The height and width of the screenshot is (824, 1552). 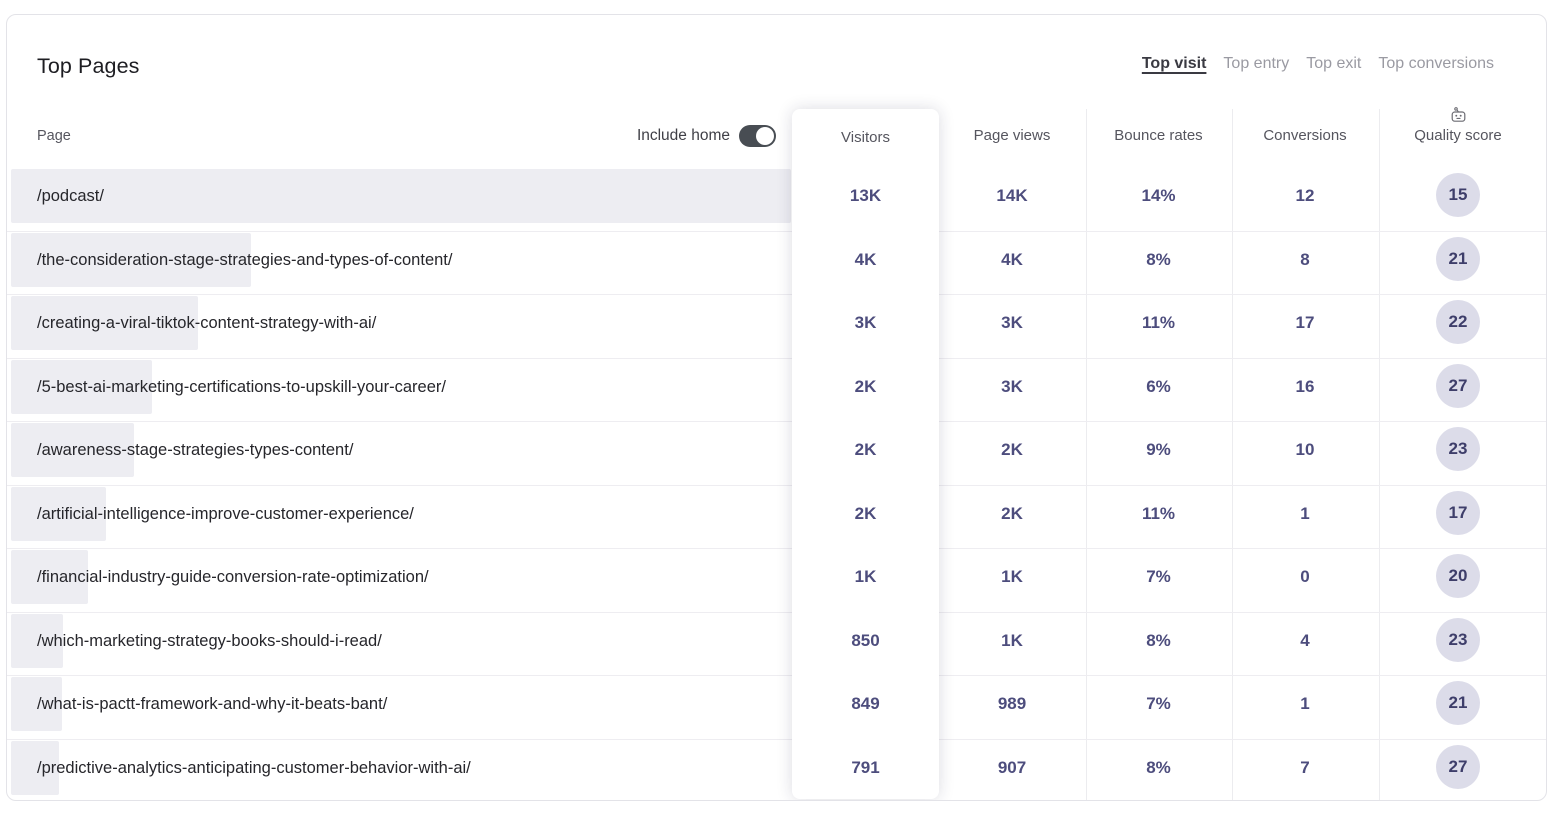 I want to click on table-row: /podcast/ 14K 14% 12 15, so click(x=776, y=200).